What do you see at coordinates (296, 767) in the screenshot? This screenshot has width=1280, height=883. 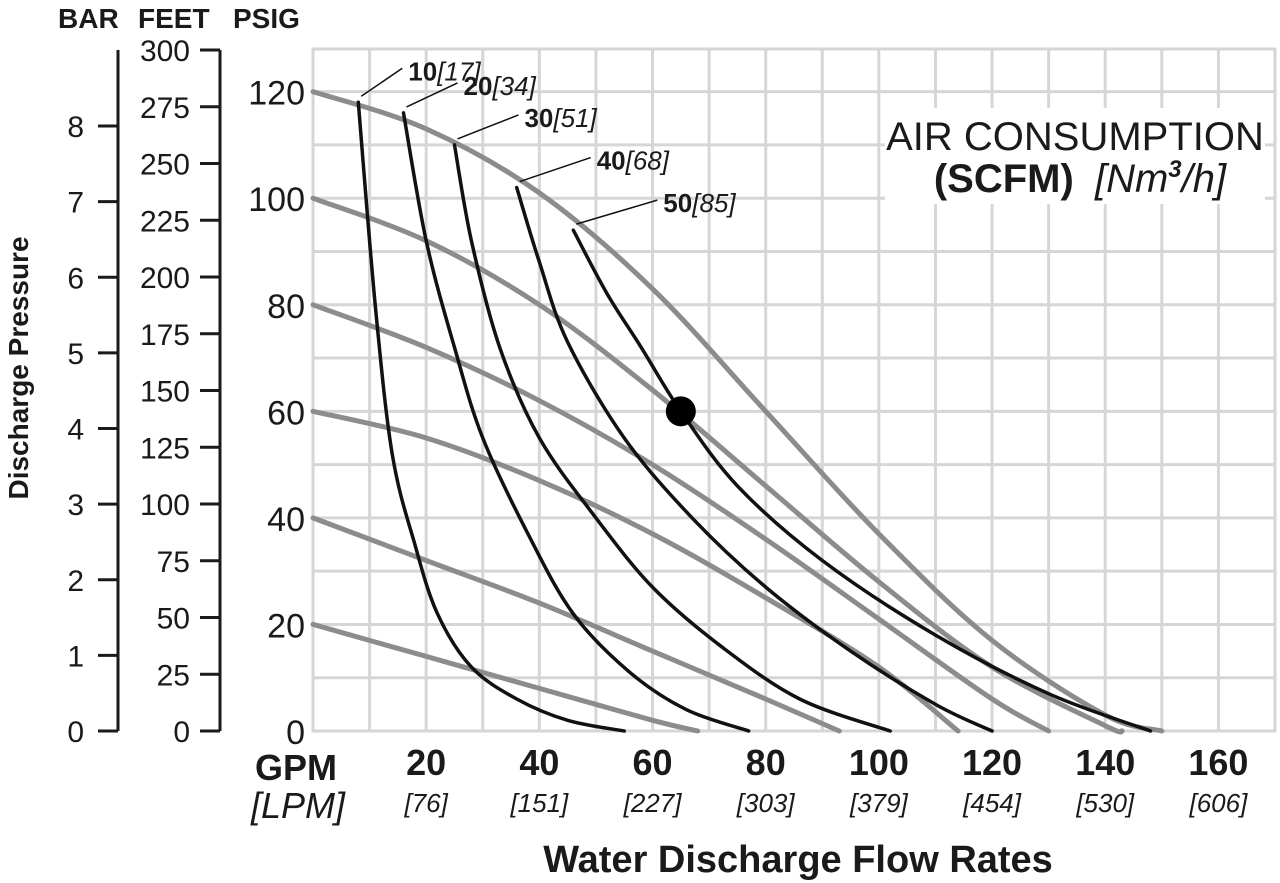 I see `x-unit-gpm: GPM` at bounding box center [296, 767].